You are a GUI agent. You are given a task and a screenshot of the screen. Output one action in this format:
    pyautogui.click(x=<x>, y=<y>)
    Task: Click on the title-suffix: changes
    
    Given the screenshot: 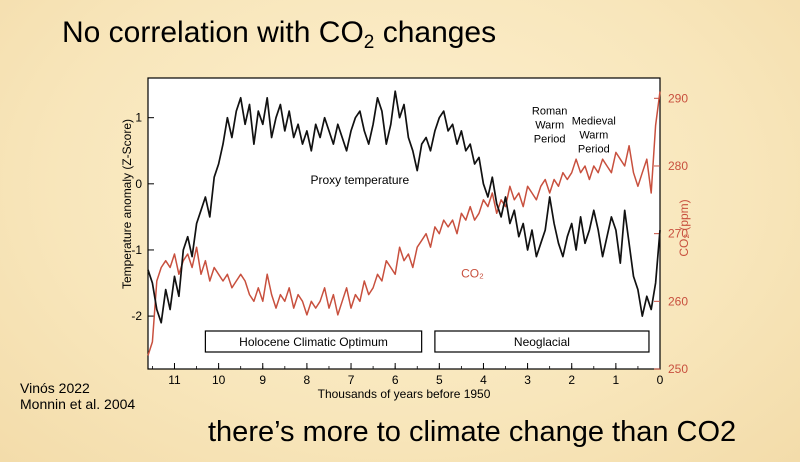 What is the action you would take?
    pyautogui.click(x=435, y=32)
    